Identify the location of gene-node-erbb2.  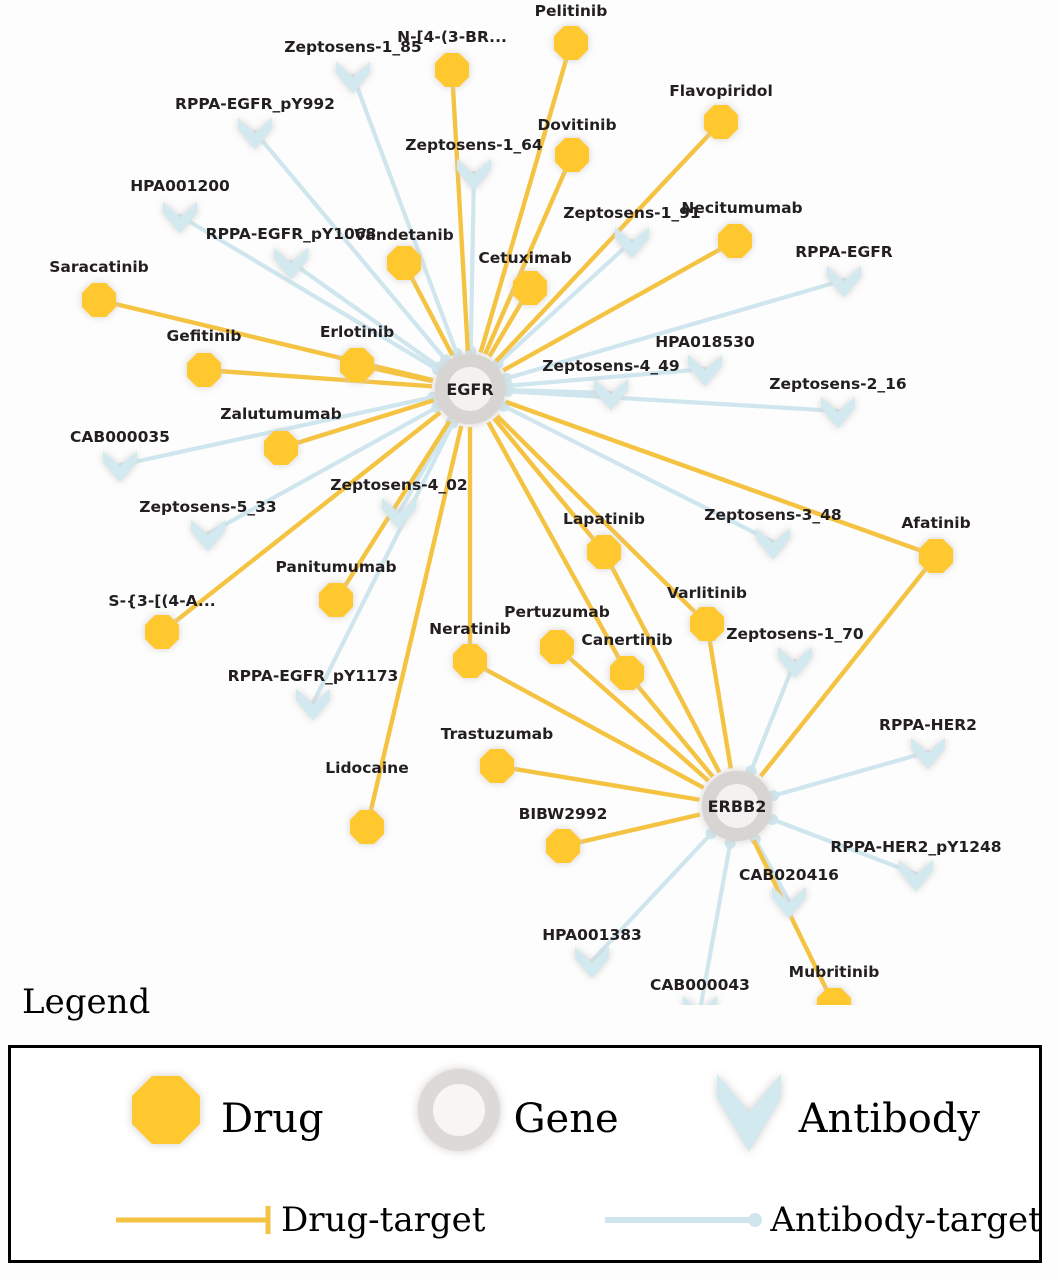
(737, 806).